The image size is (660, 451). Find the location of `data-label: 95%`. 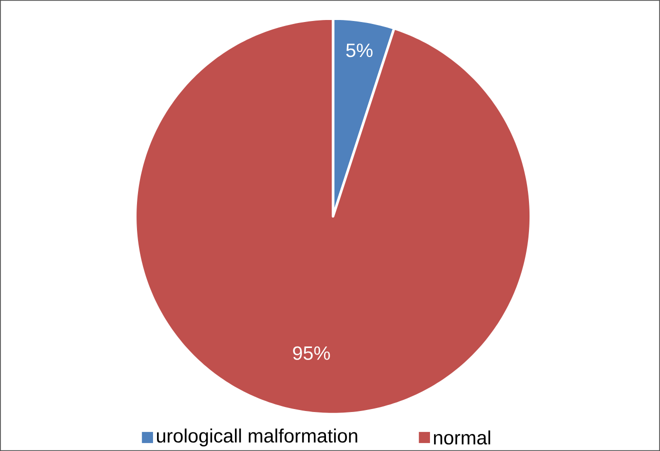

data-label: 95% is located at coordinates (311, 353).